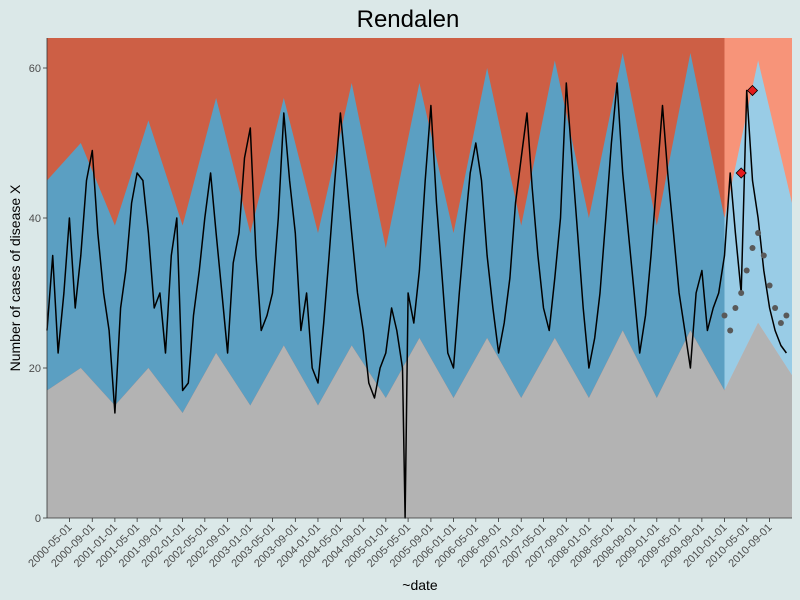 This screenshot has height=600, width=800. I want to click on y-axis: 0 20 40 60, so click(38, 281).